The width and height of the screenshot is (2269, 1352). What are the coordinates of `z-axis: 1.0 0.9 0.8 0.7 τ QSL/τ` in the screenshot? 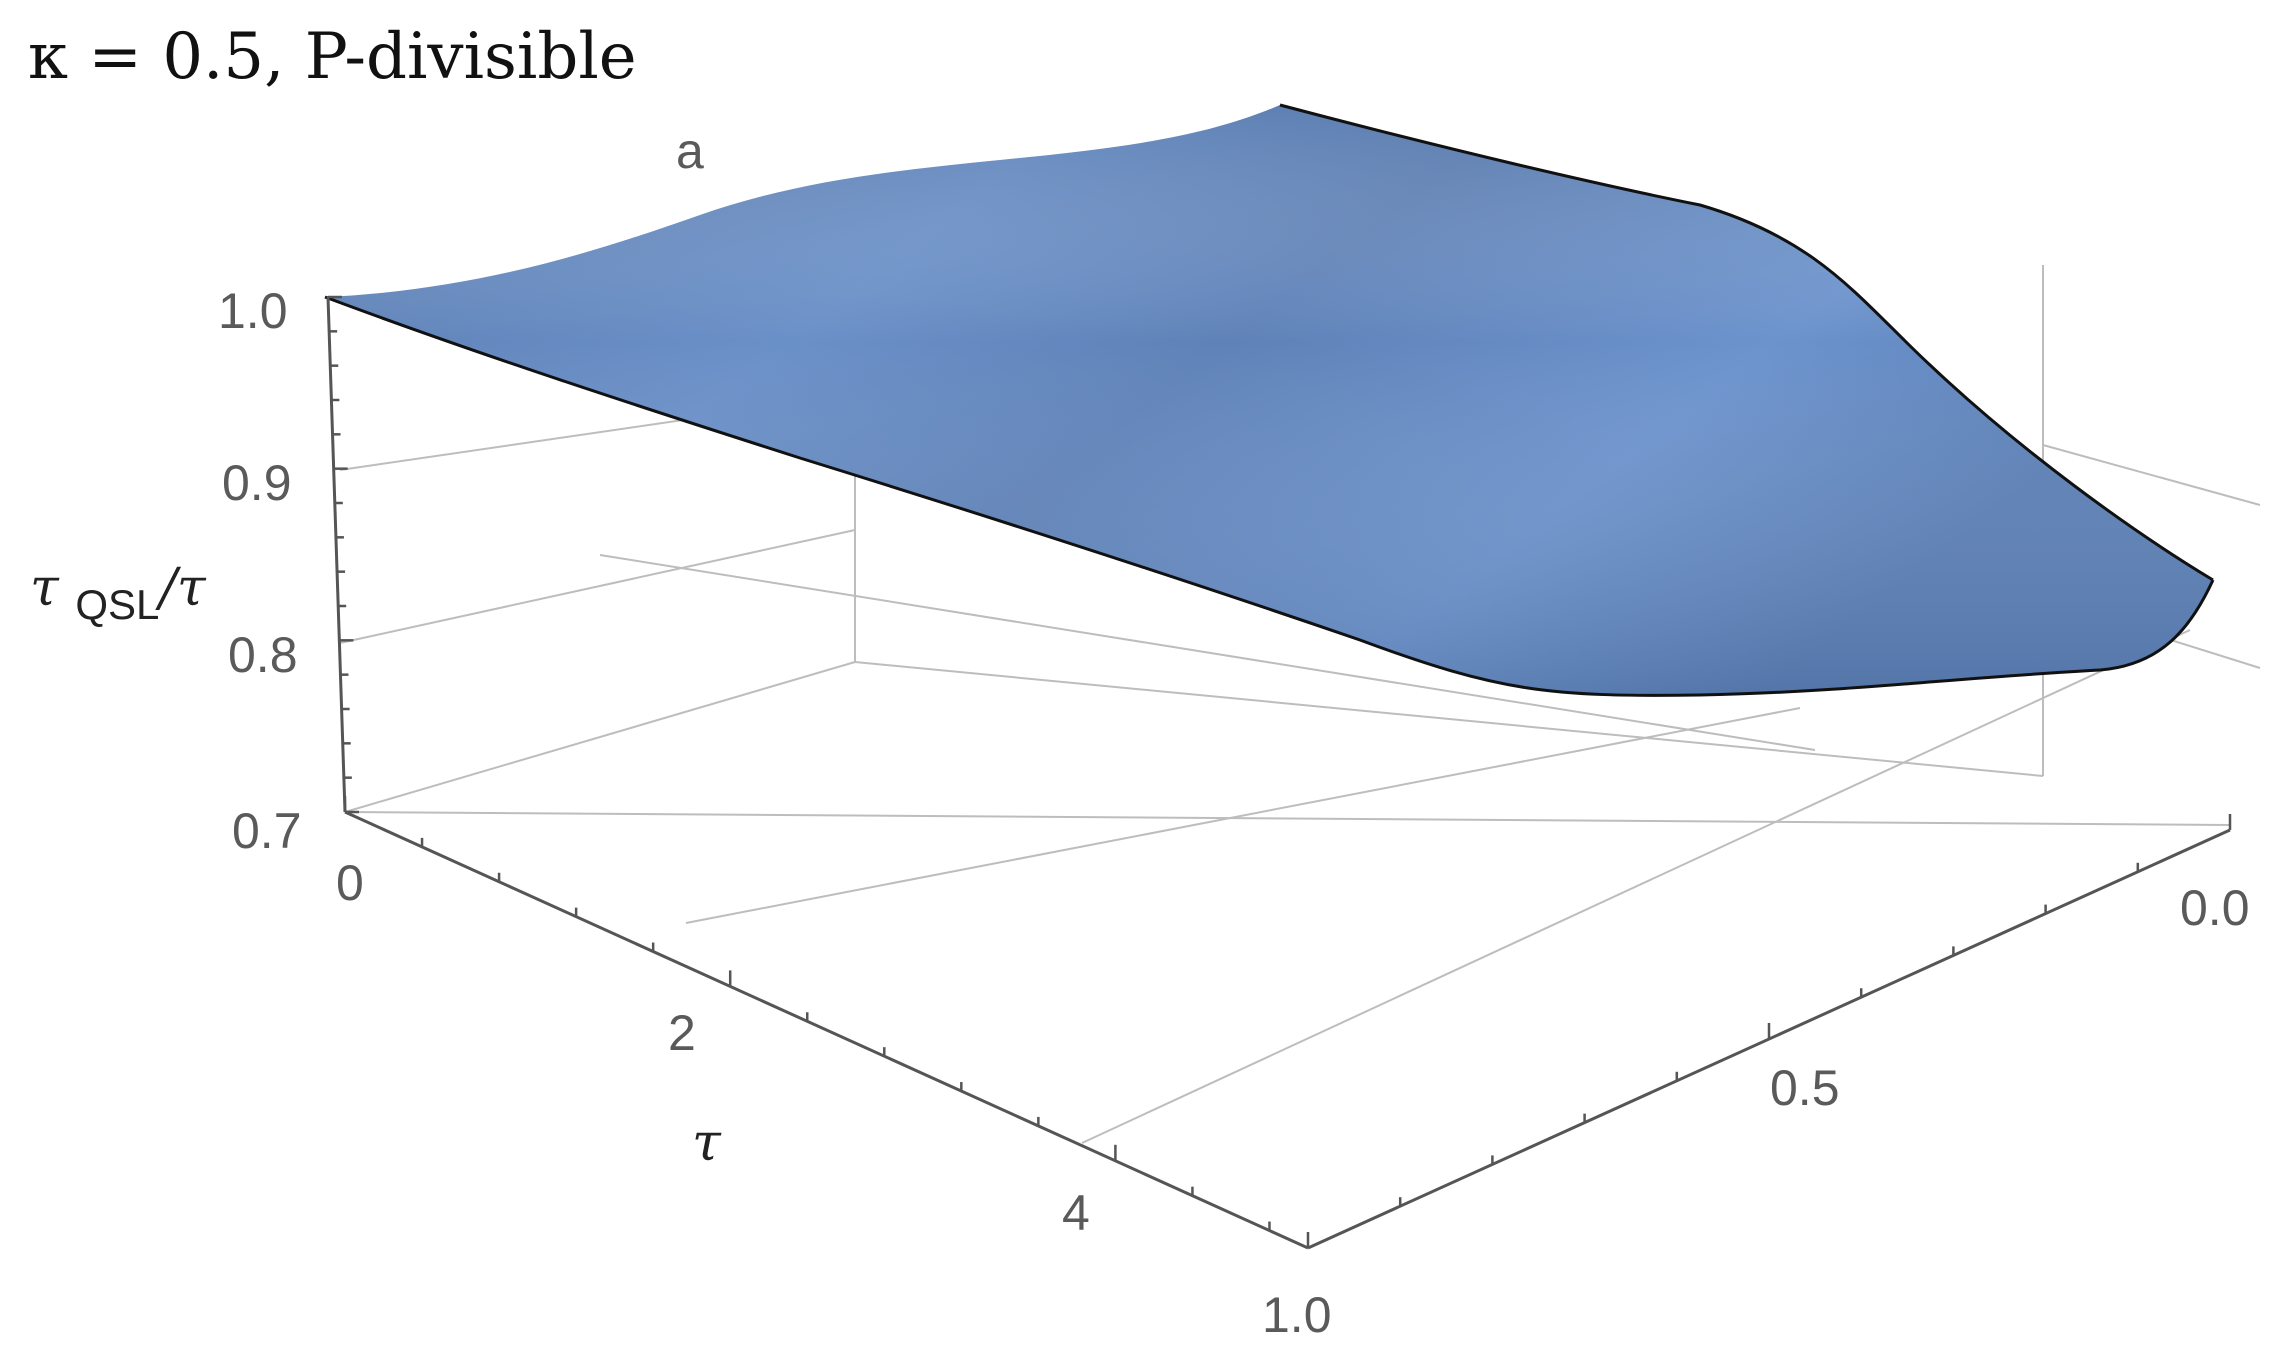 It's located at (194, 571).